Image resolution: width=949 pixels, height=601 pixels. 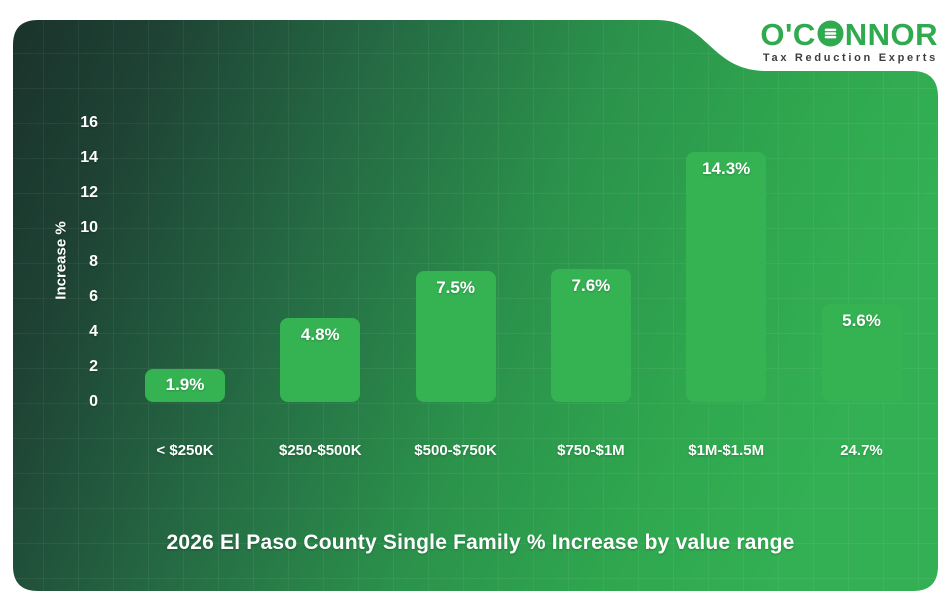 What do you see at coordinates (591, 286) in the screenshot?
I see `bar-value-label: 7.6%` at bounding box center [591, 286].